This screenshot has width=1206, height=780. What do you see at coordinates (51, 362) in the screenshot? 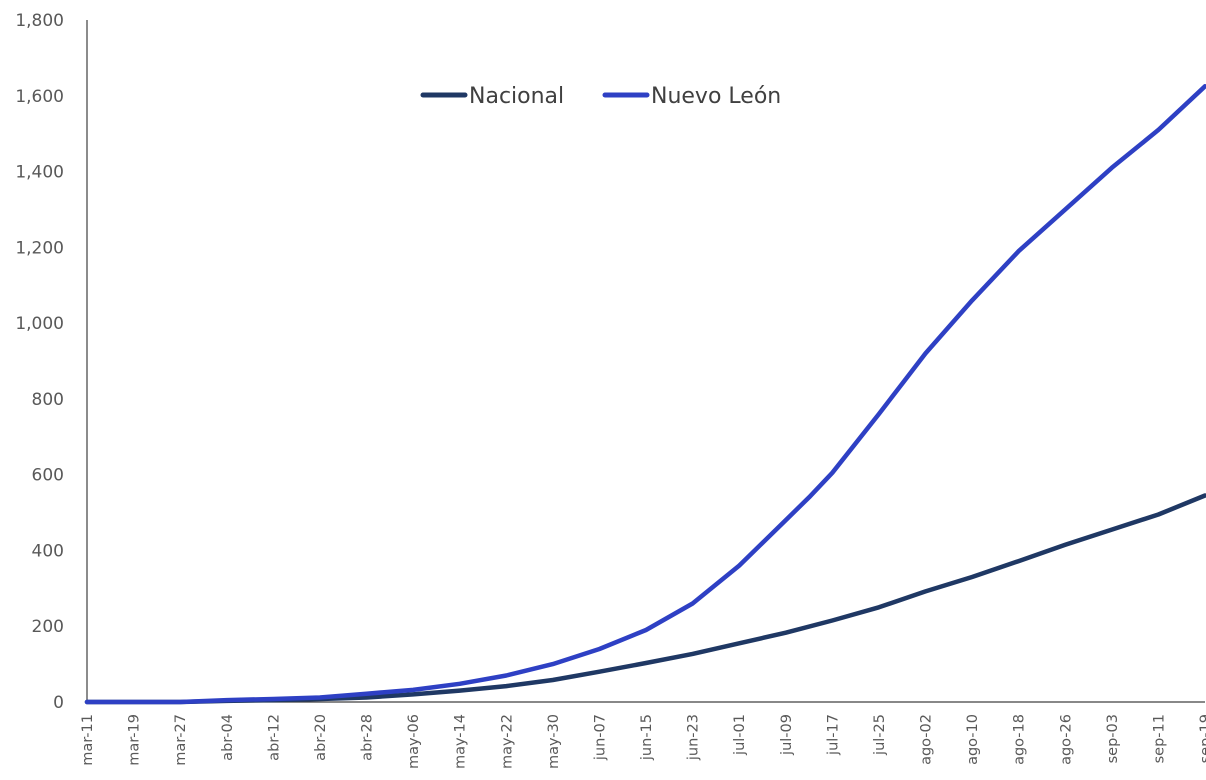
I see `y-axis: 0 200 400 600 800 1,000 1,200 1,400 1,600 1,800` at bounding box center [51, 362].